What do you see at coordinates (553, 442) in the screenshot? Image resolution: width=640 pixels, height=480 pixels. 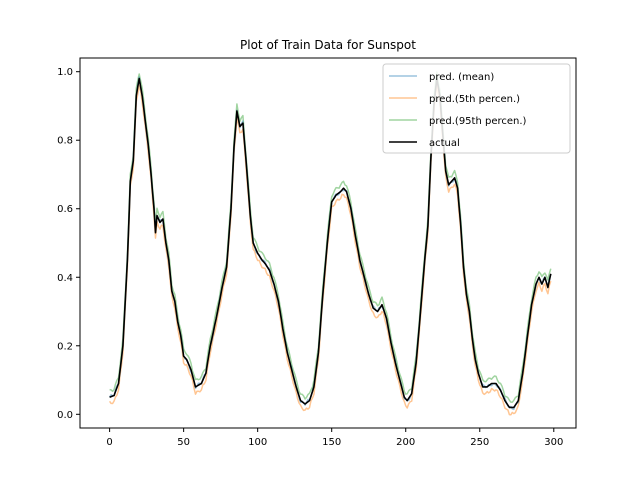 I see `x-tick-label: 300` at bounding box center [553, 442].